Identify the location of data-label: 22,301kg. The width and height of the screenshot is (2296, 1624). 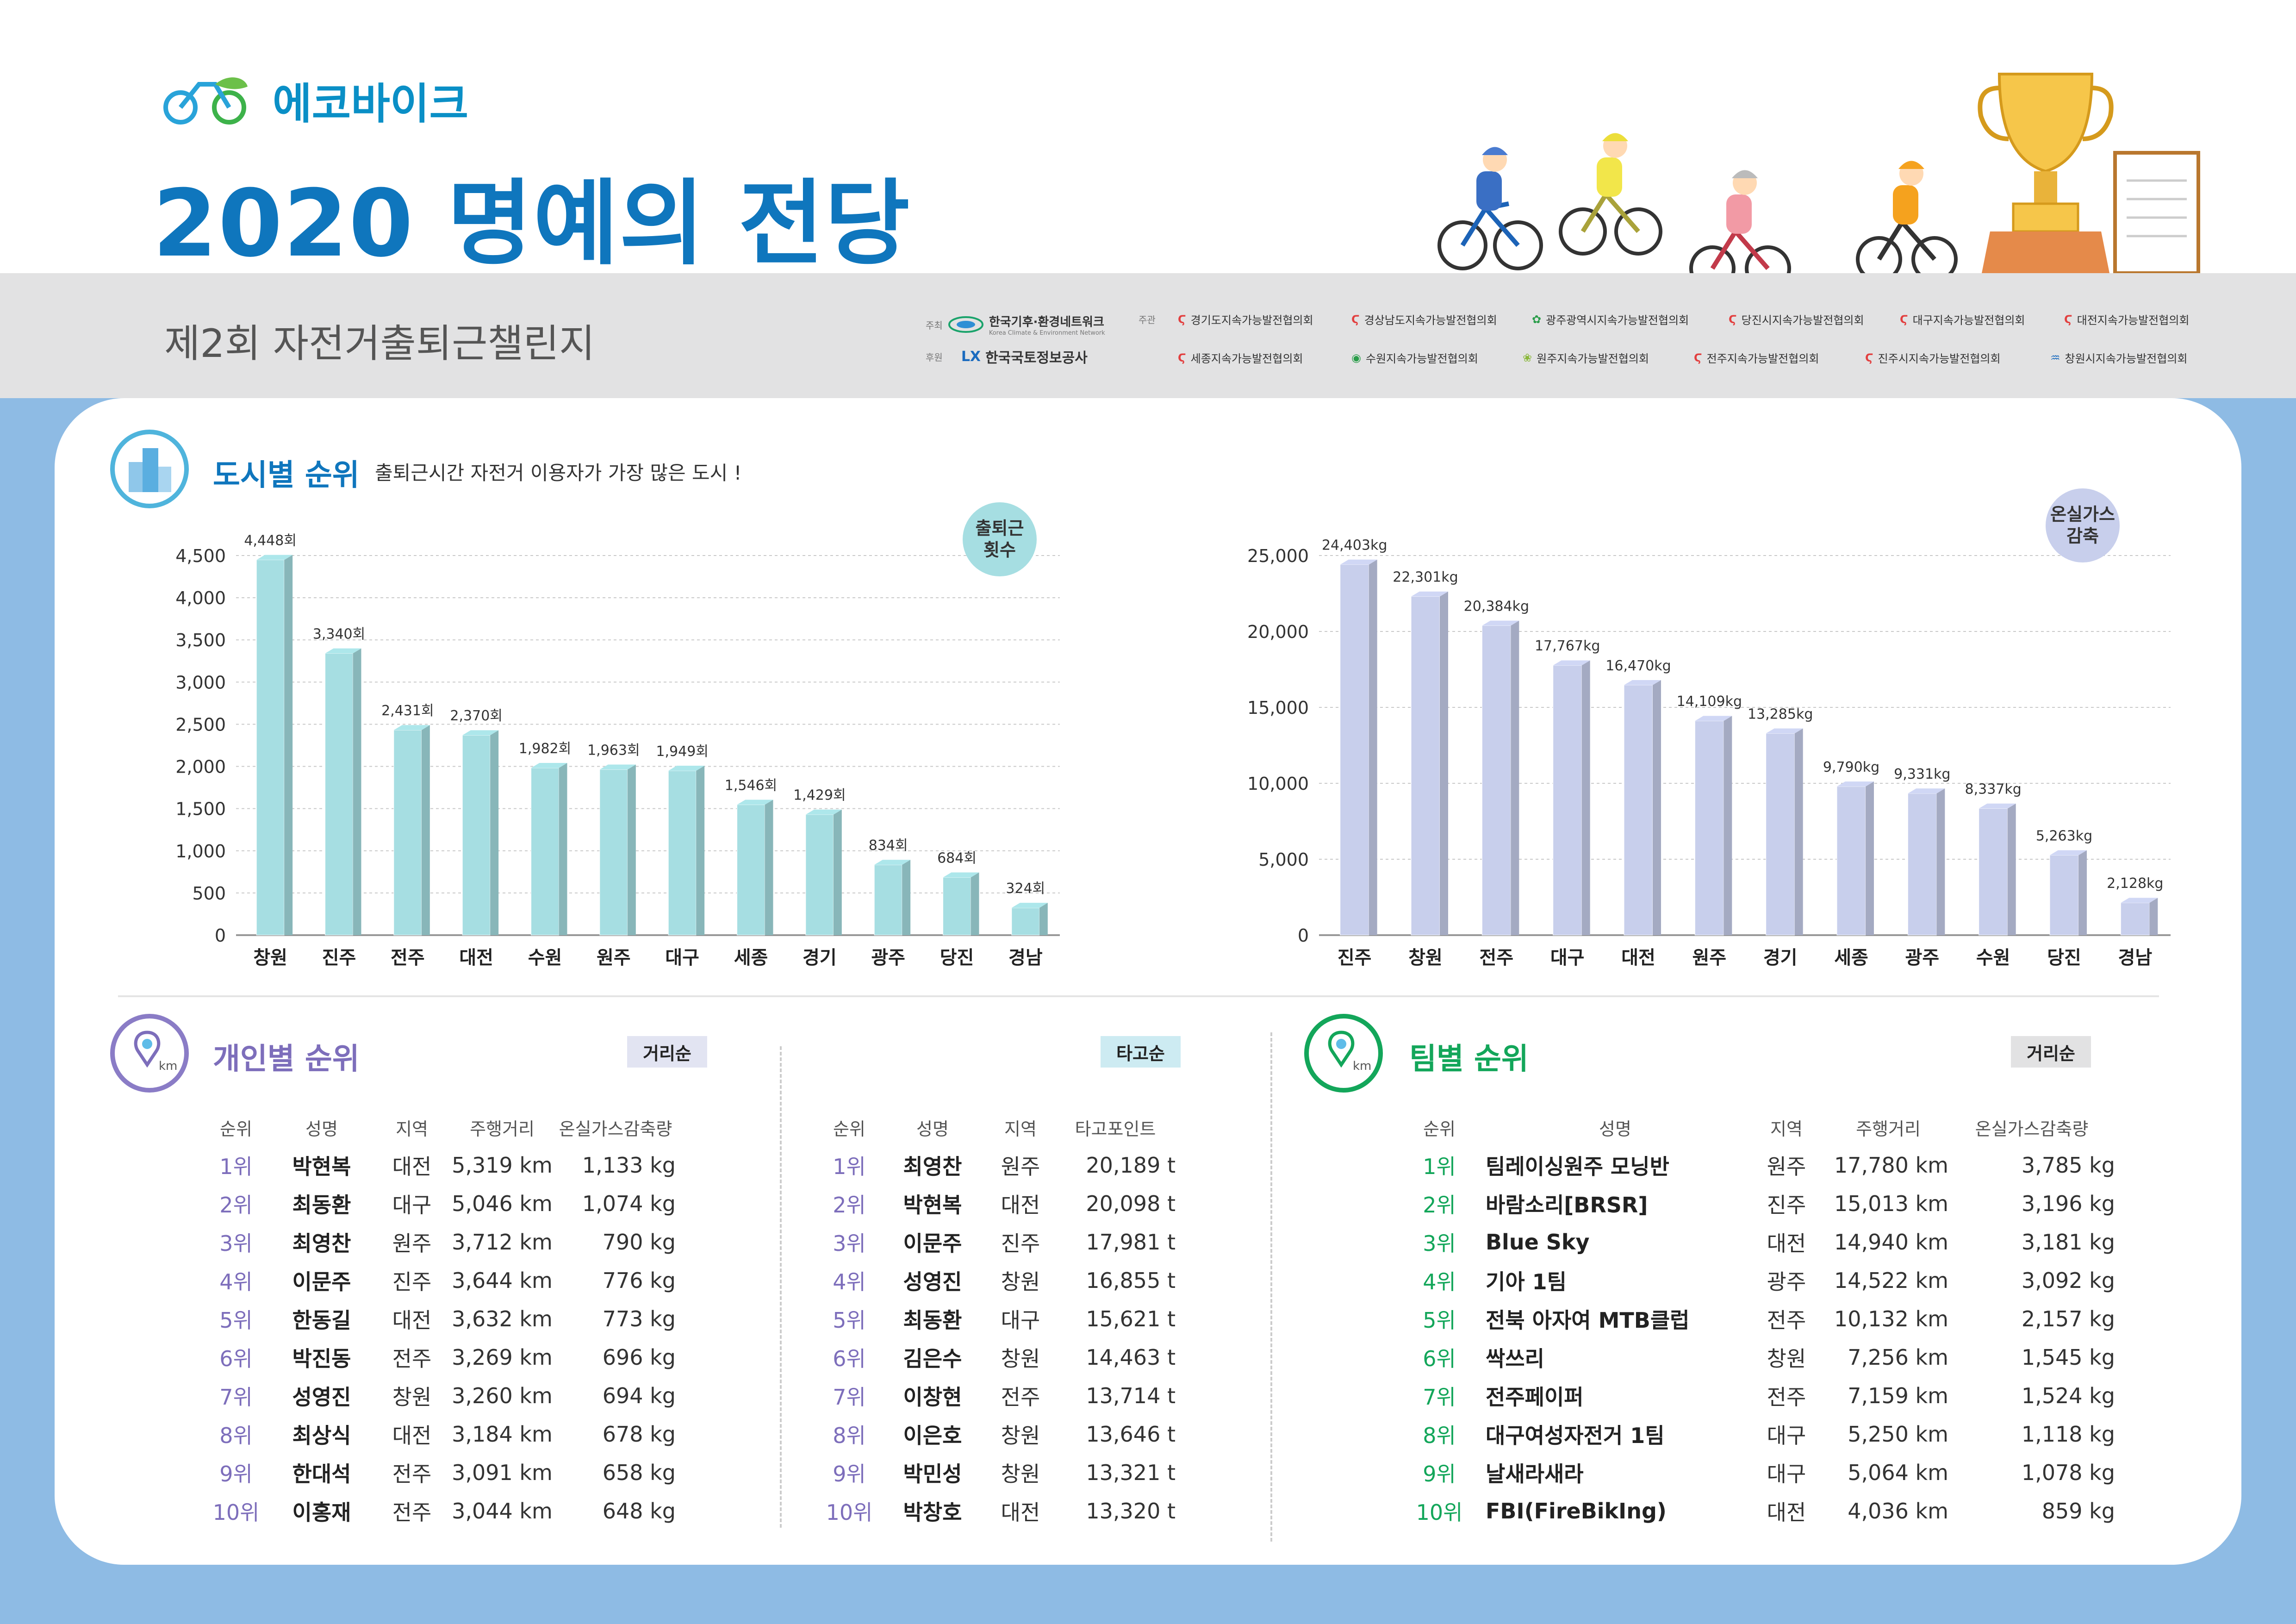
(1425, 577).